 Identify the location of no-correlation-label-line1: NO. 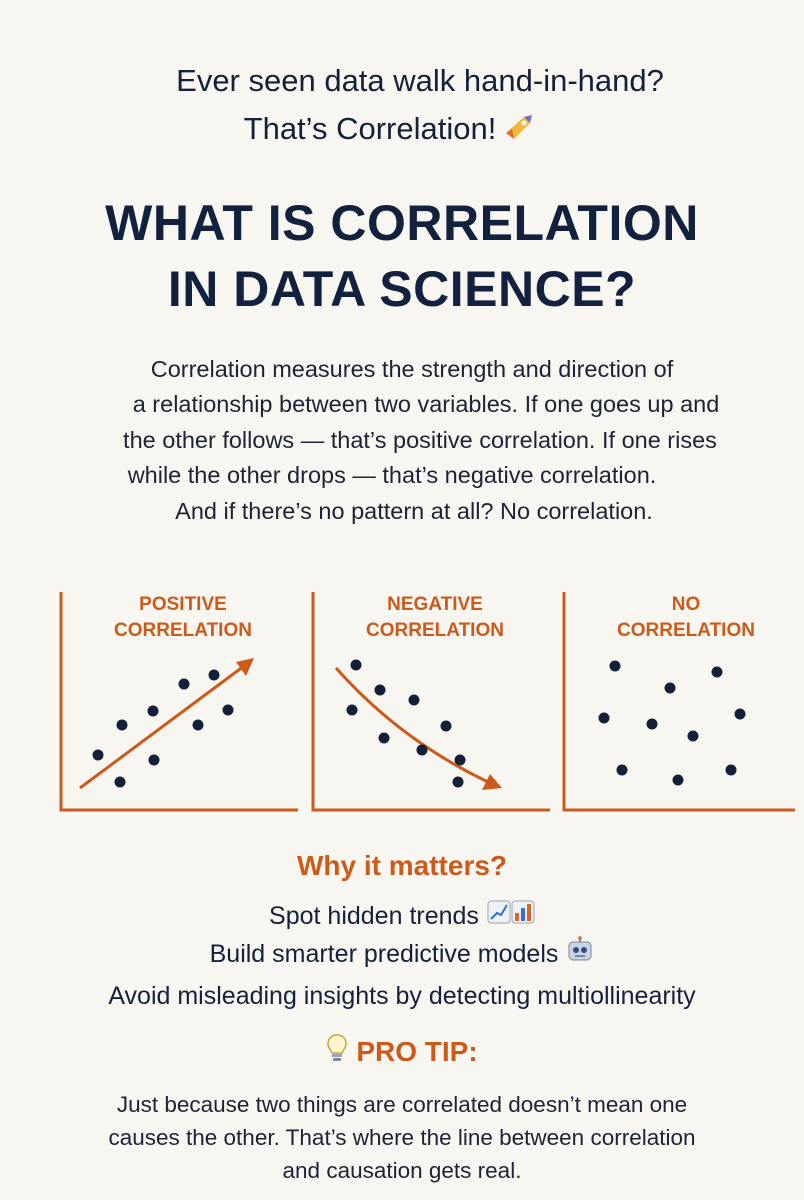
(686, 604).